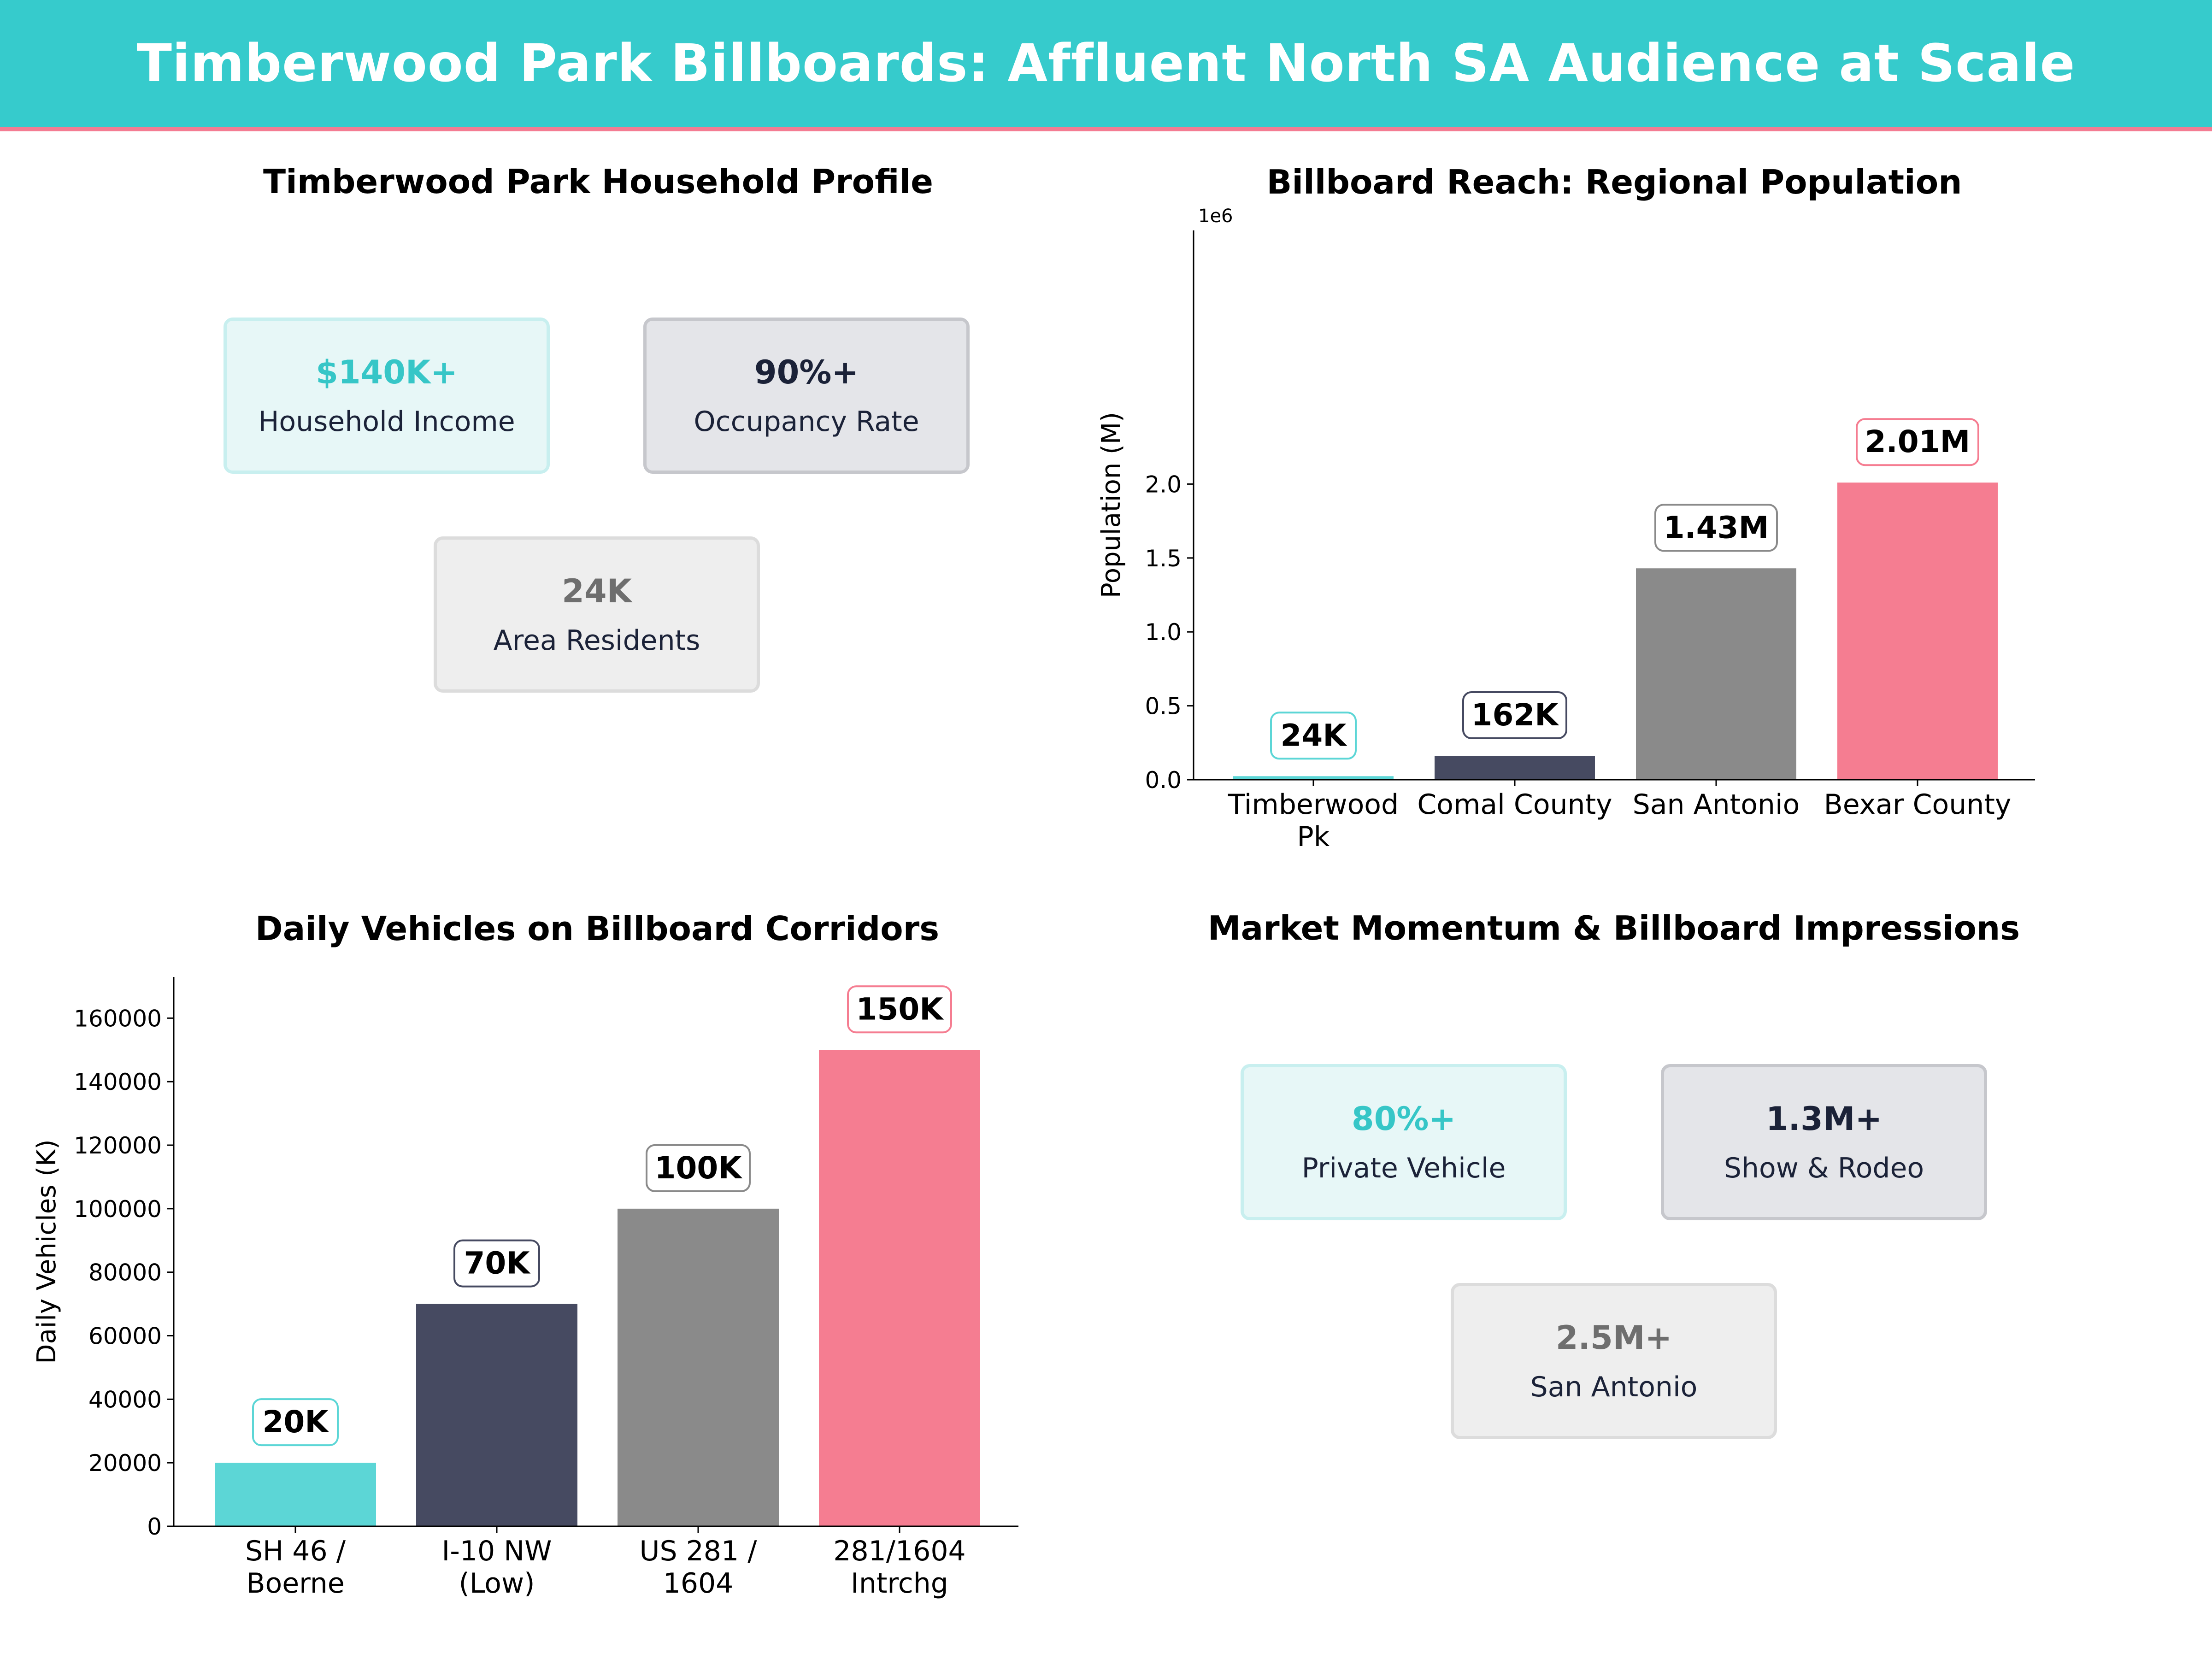  I want to click on y-tick-label: 40000, so click(125, 1399).